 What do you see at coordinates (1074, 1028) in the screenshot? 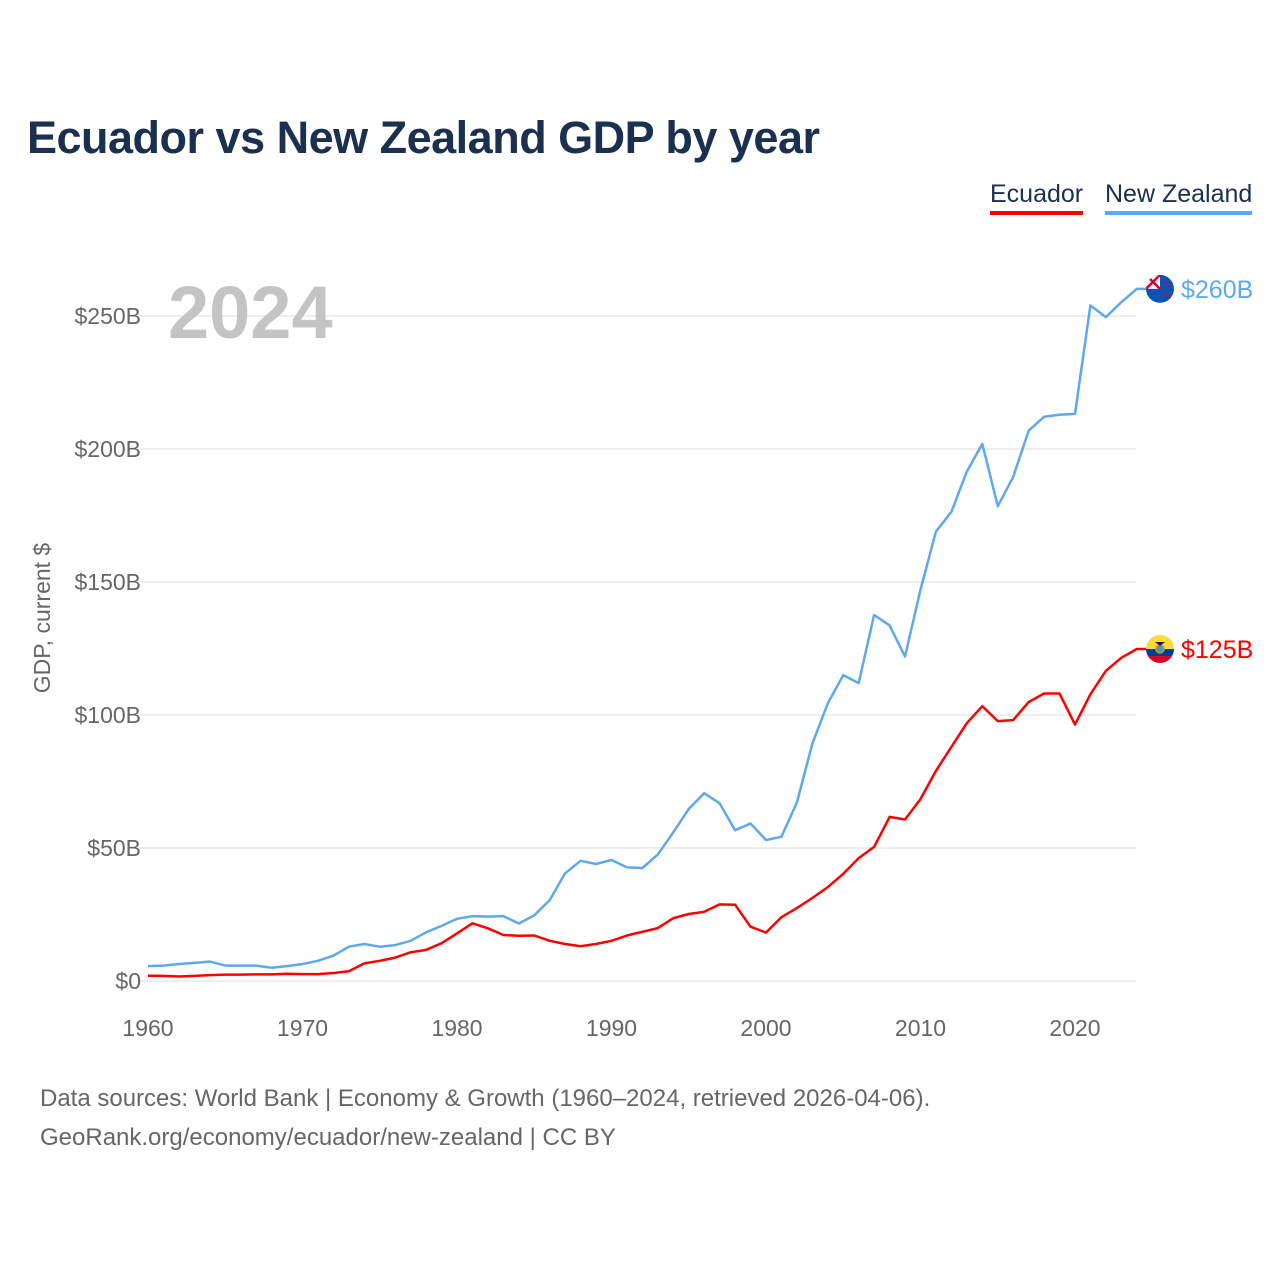
I see `x-tick-label: 2020` at bounding box center [1074, 1028].